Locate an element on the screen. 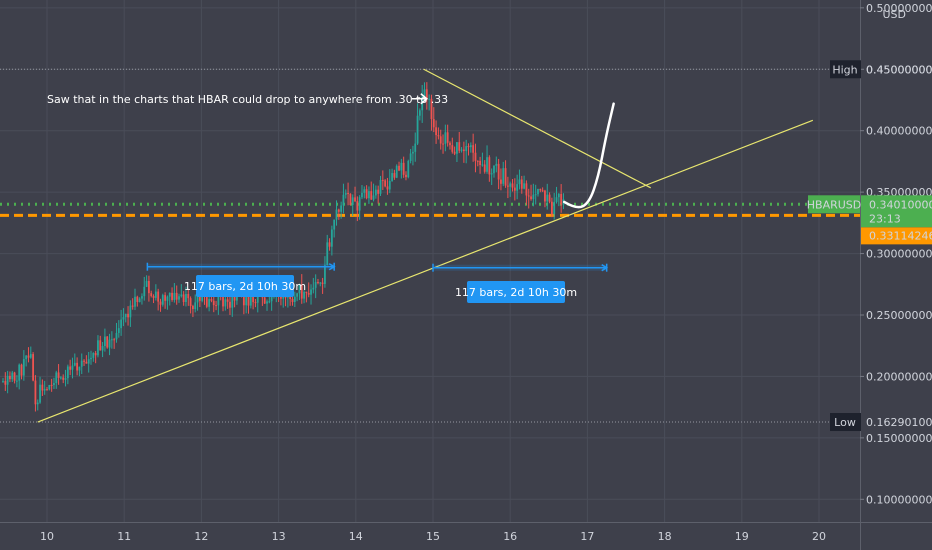 The height and width of the screenshot is (550, 932). range-label-2-box is located at coordinates (516, 292).